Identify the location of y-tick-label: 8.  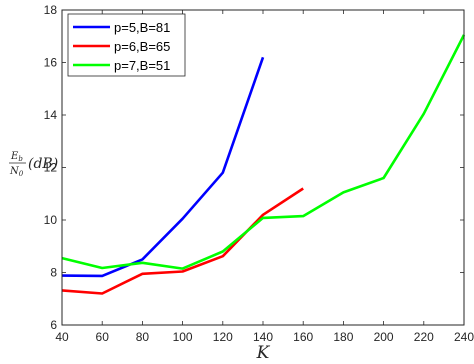
(53, 273).